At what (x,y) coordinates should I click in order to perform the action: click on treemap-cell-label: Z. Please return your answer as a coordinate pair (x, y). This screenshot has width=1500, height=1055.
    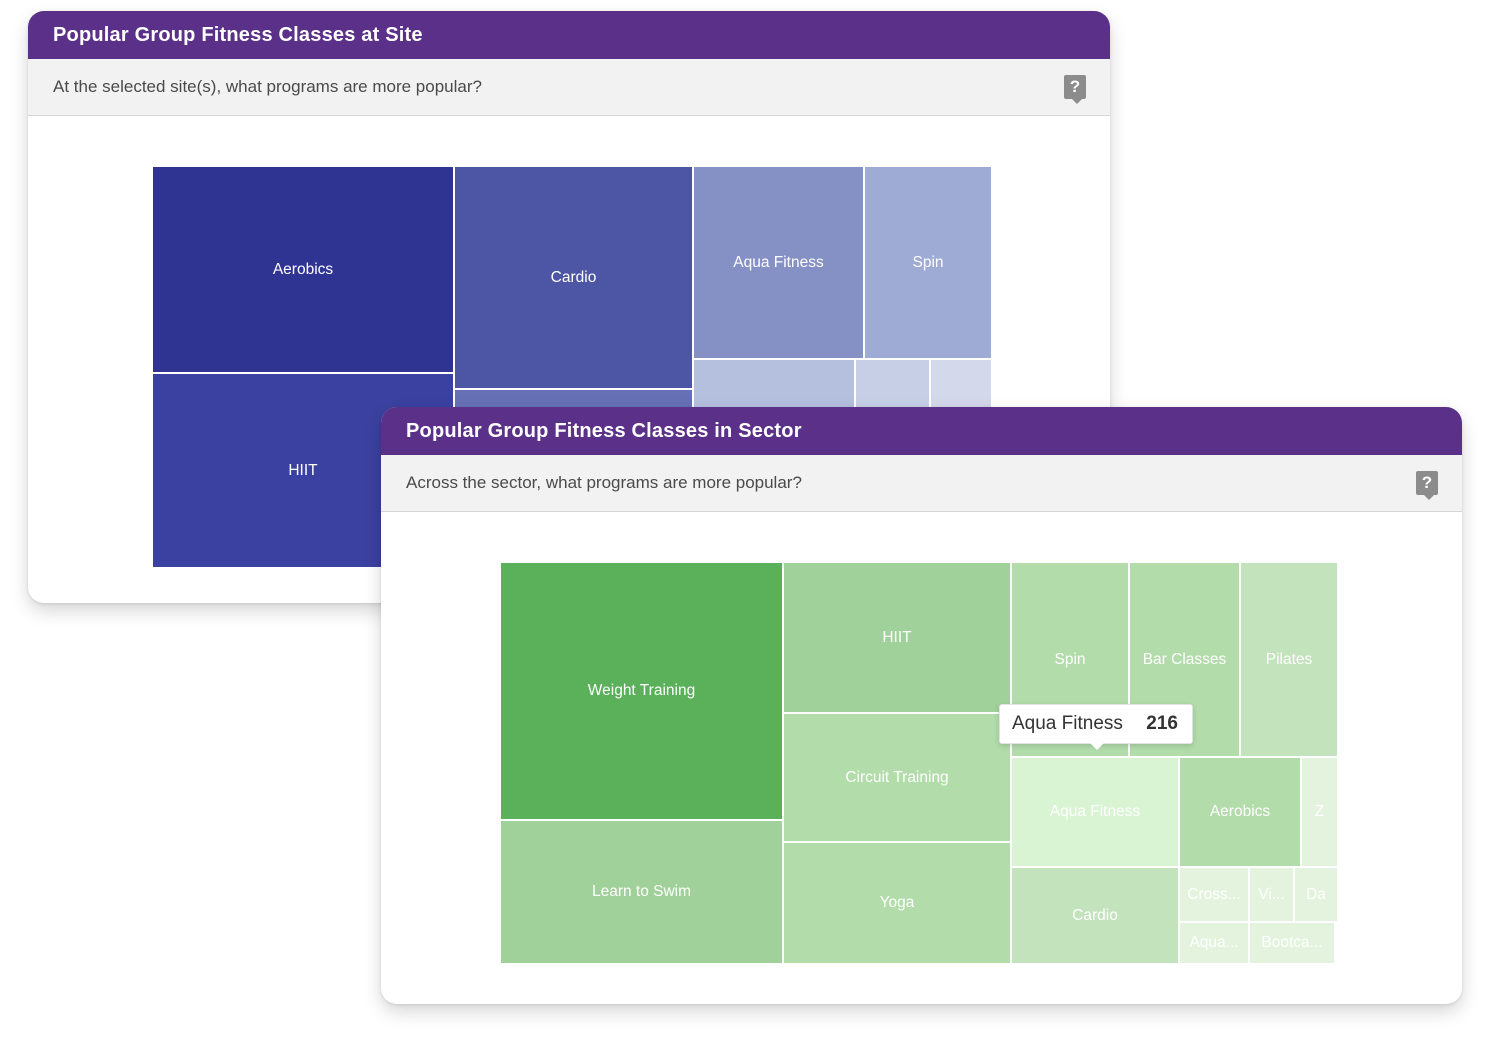
    Looking at the image, I should click on (1319, 811).